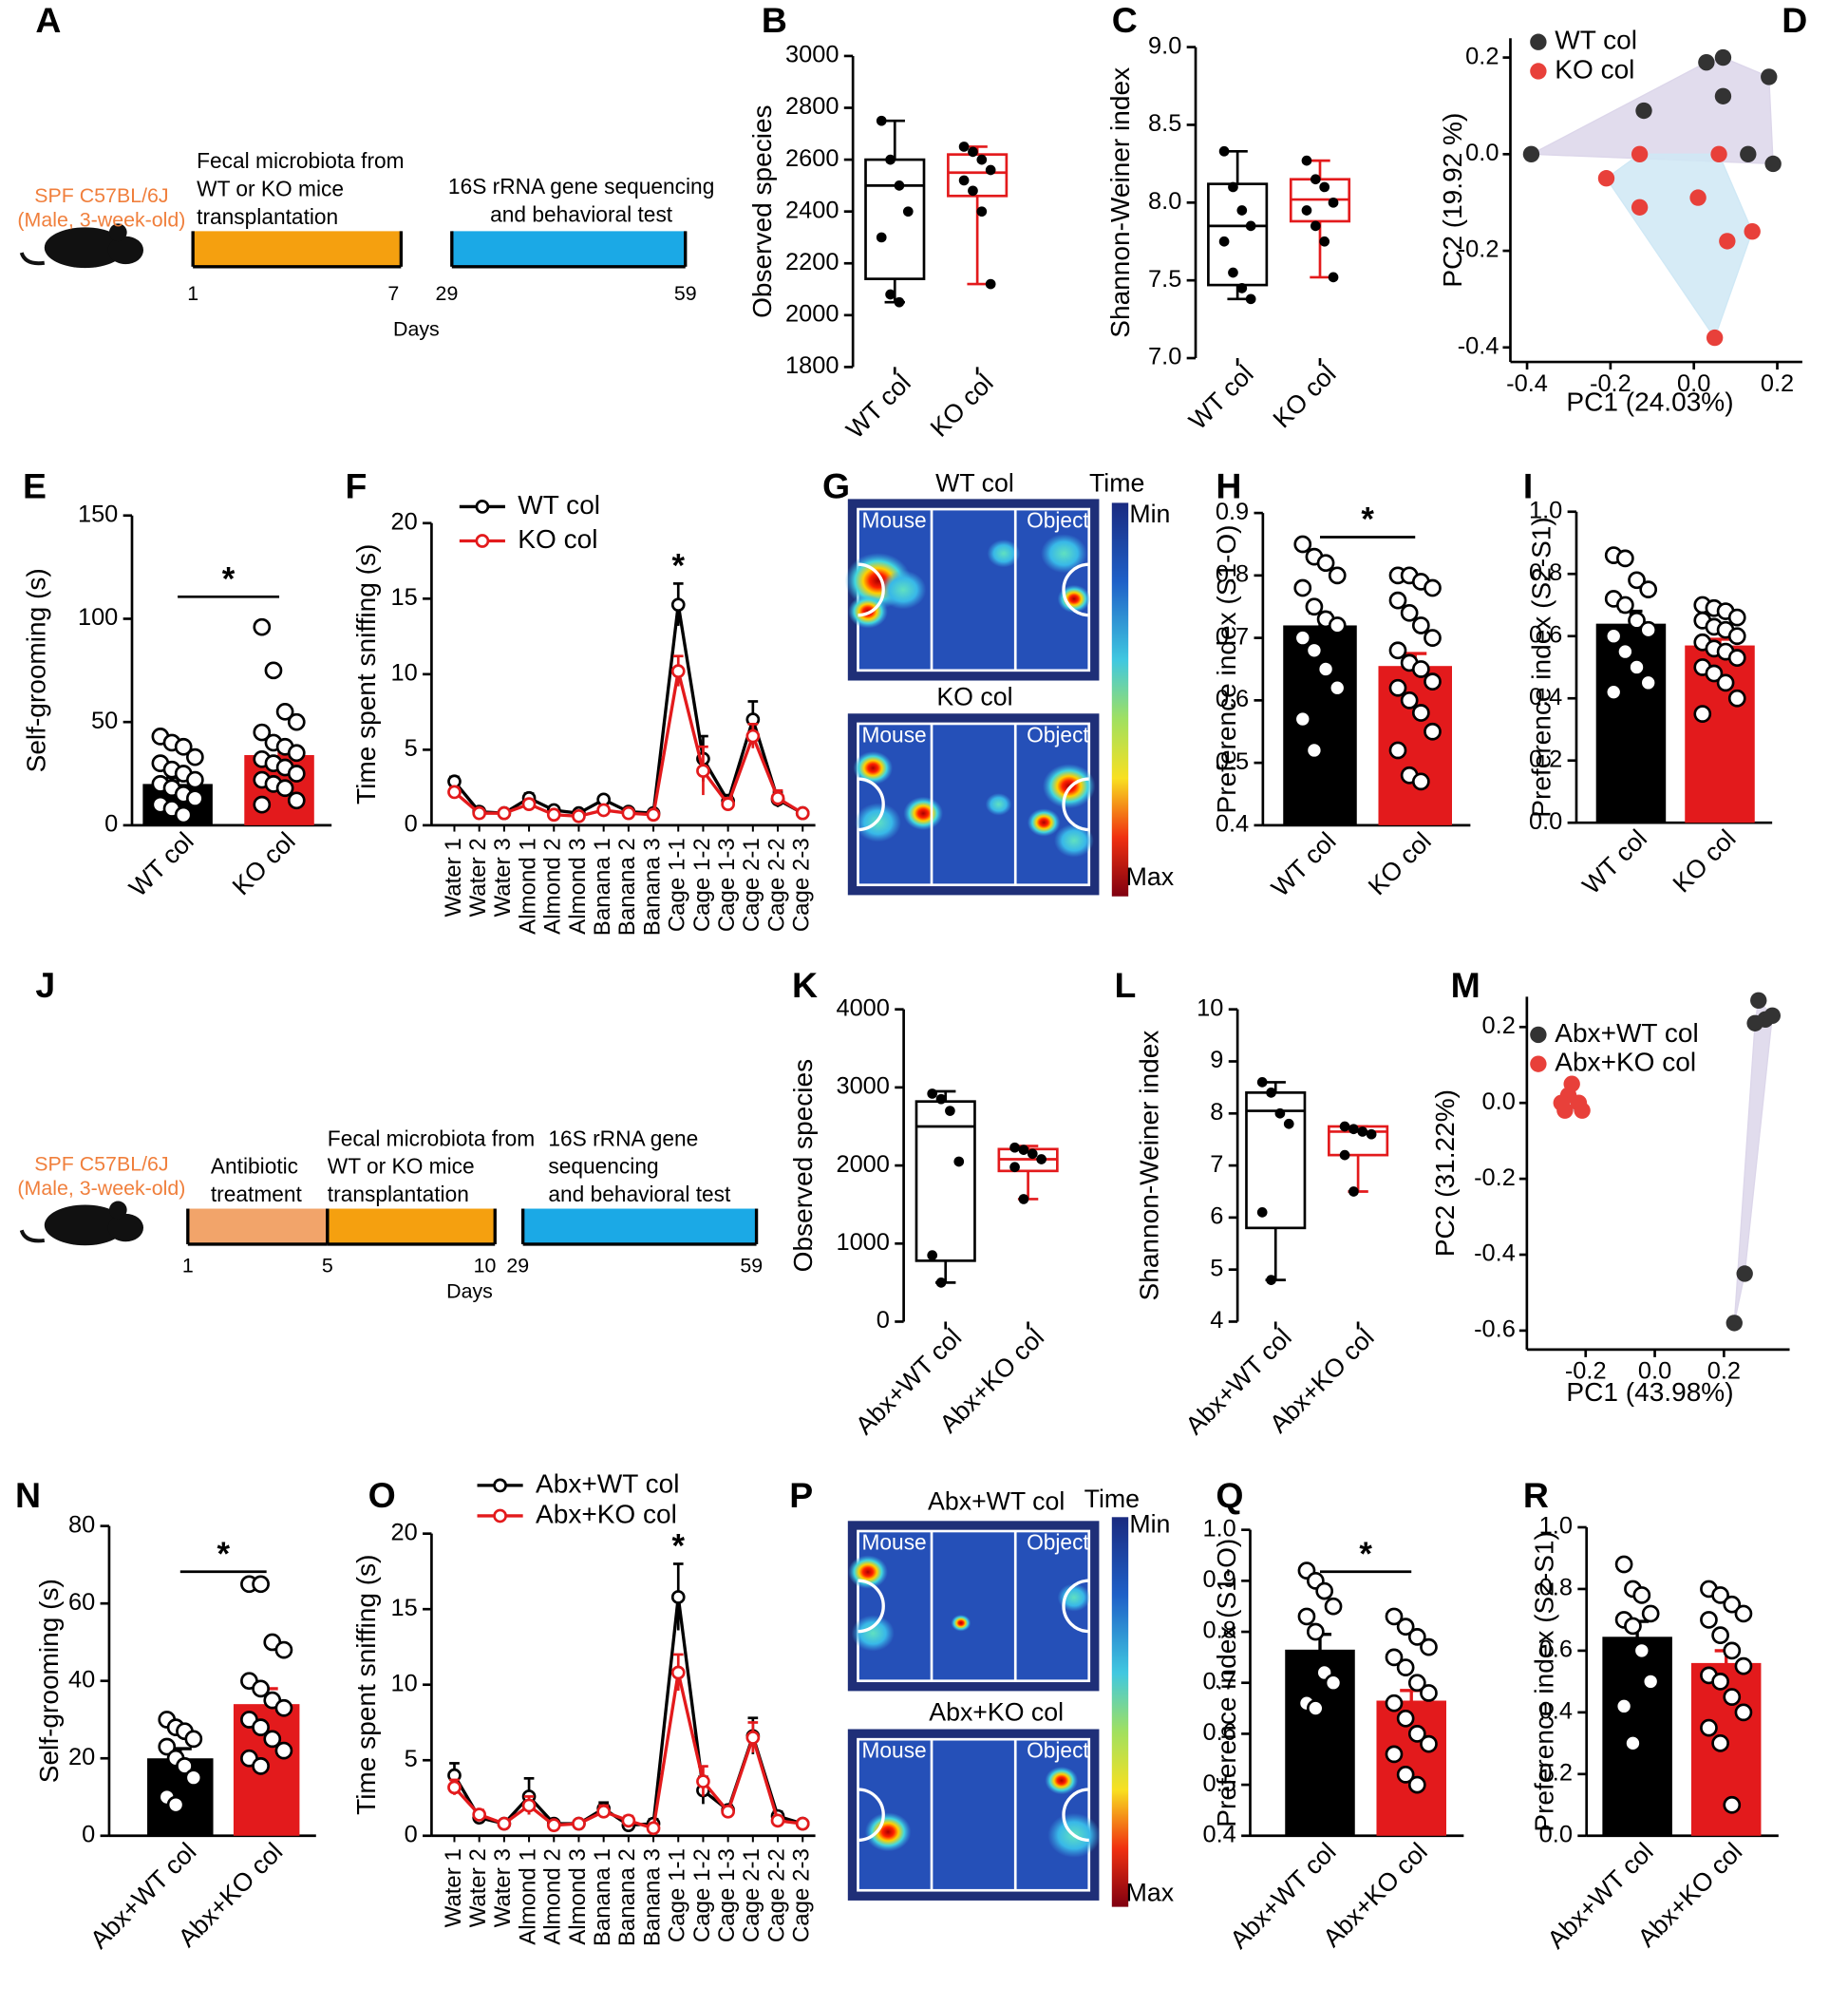  What do you see at coordinates (581, 213) in the screenshot?
I see `segment-label: and behavioral test` at bounding box center [581, 213].